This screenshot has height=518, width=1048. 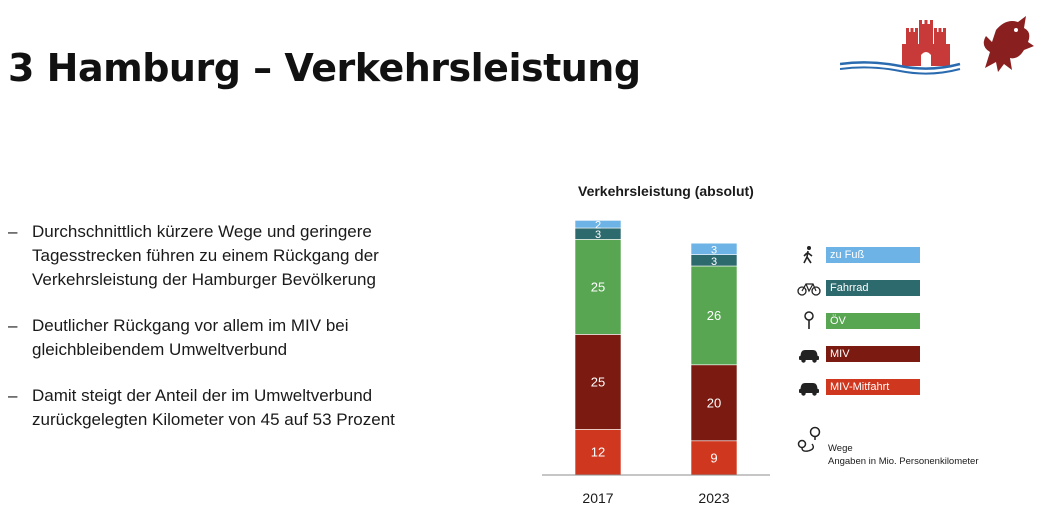 I want to click on legend-label: MIV-Mitfahrt, so click(x=873, y=386).